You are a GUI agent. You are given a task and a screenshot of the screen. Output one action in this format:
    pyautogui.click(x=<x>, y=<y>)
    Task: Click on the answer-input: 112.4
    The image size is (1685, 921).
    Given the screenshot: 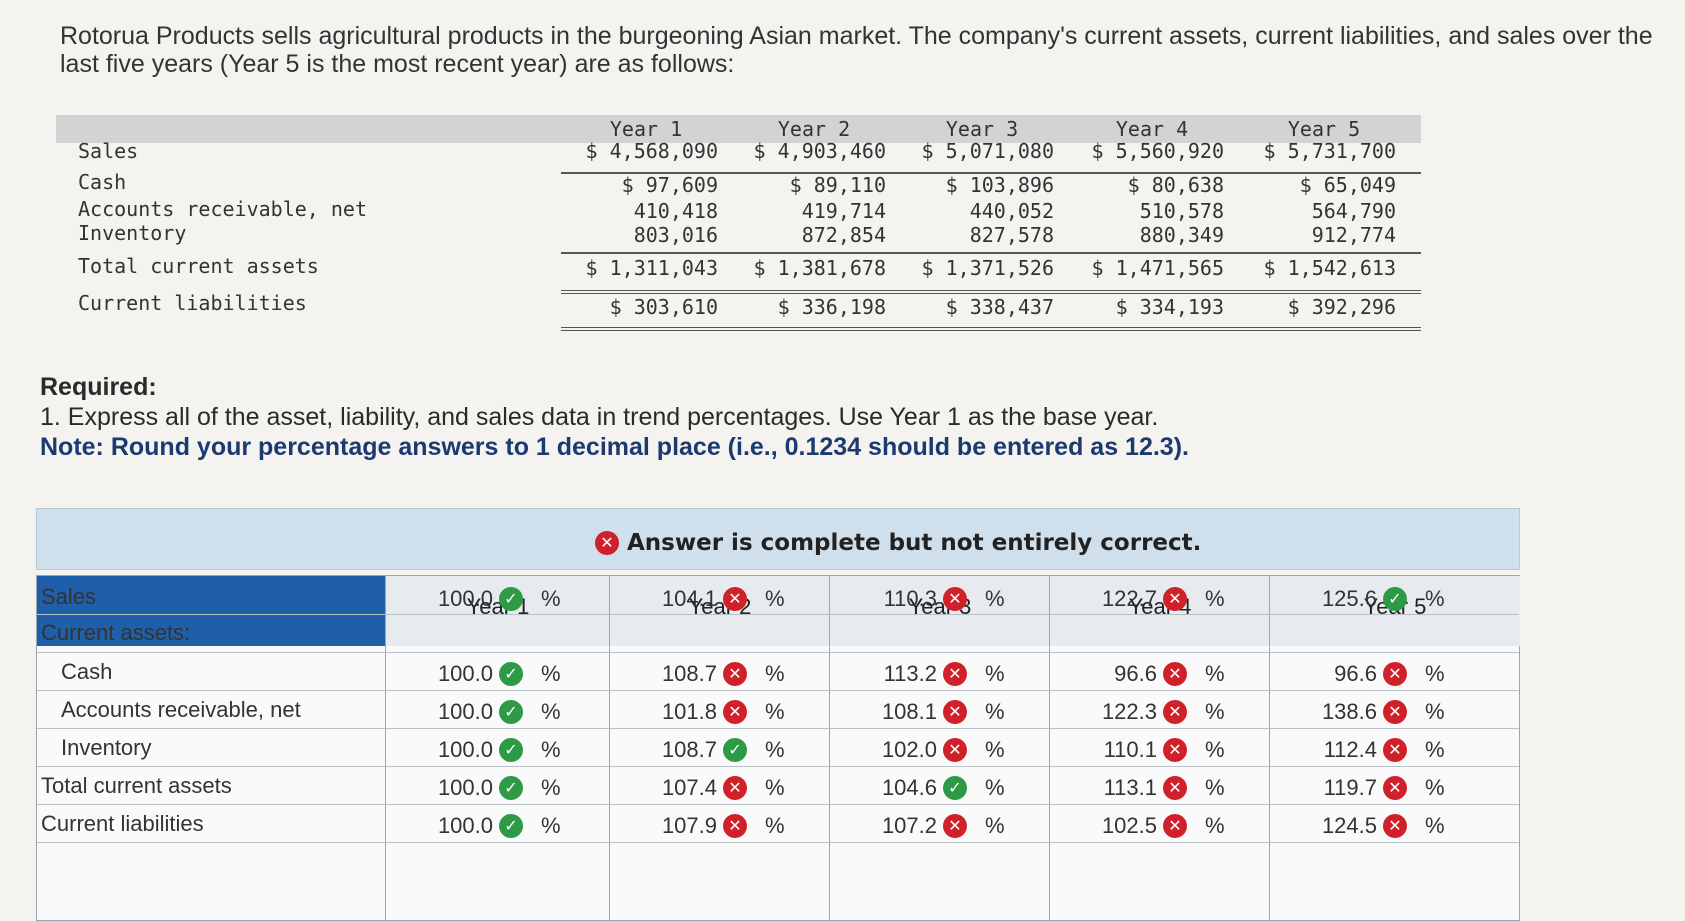 What is the action you would take?
    pyautogui.click(x=1350, y=749)
    